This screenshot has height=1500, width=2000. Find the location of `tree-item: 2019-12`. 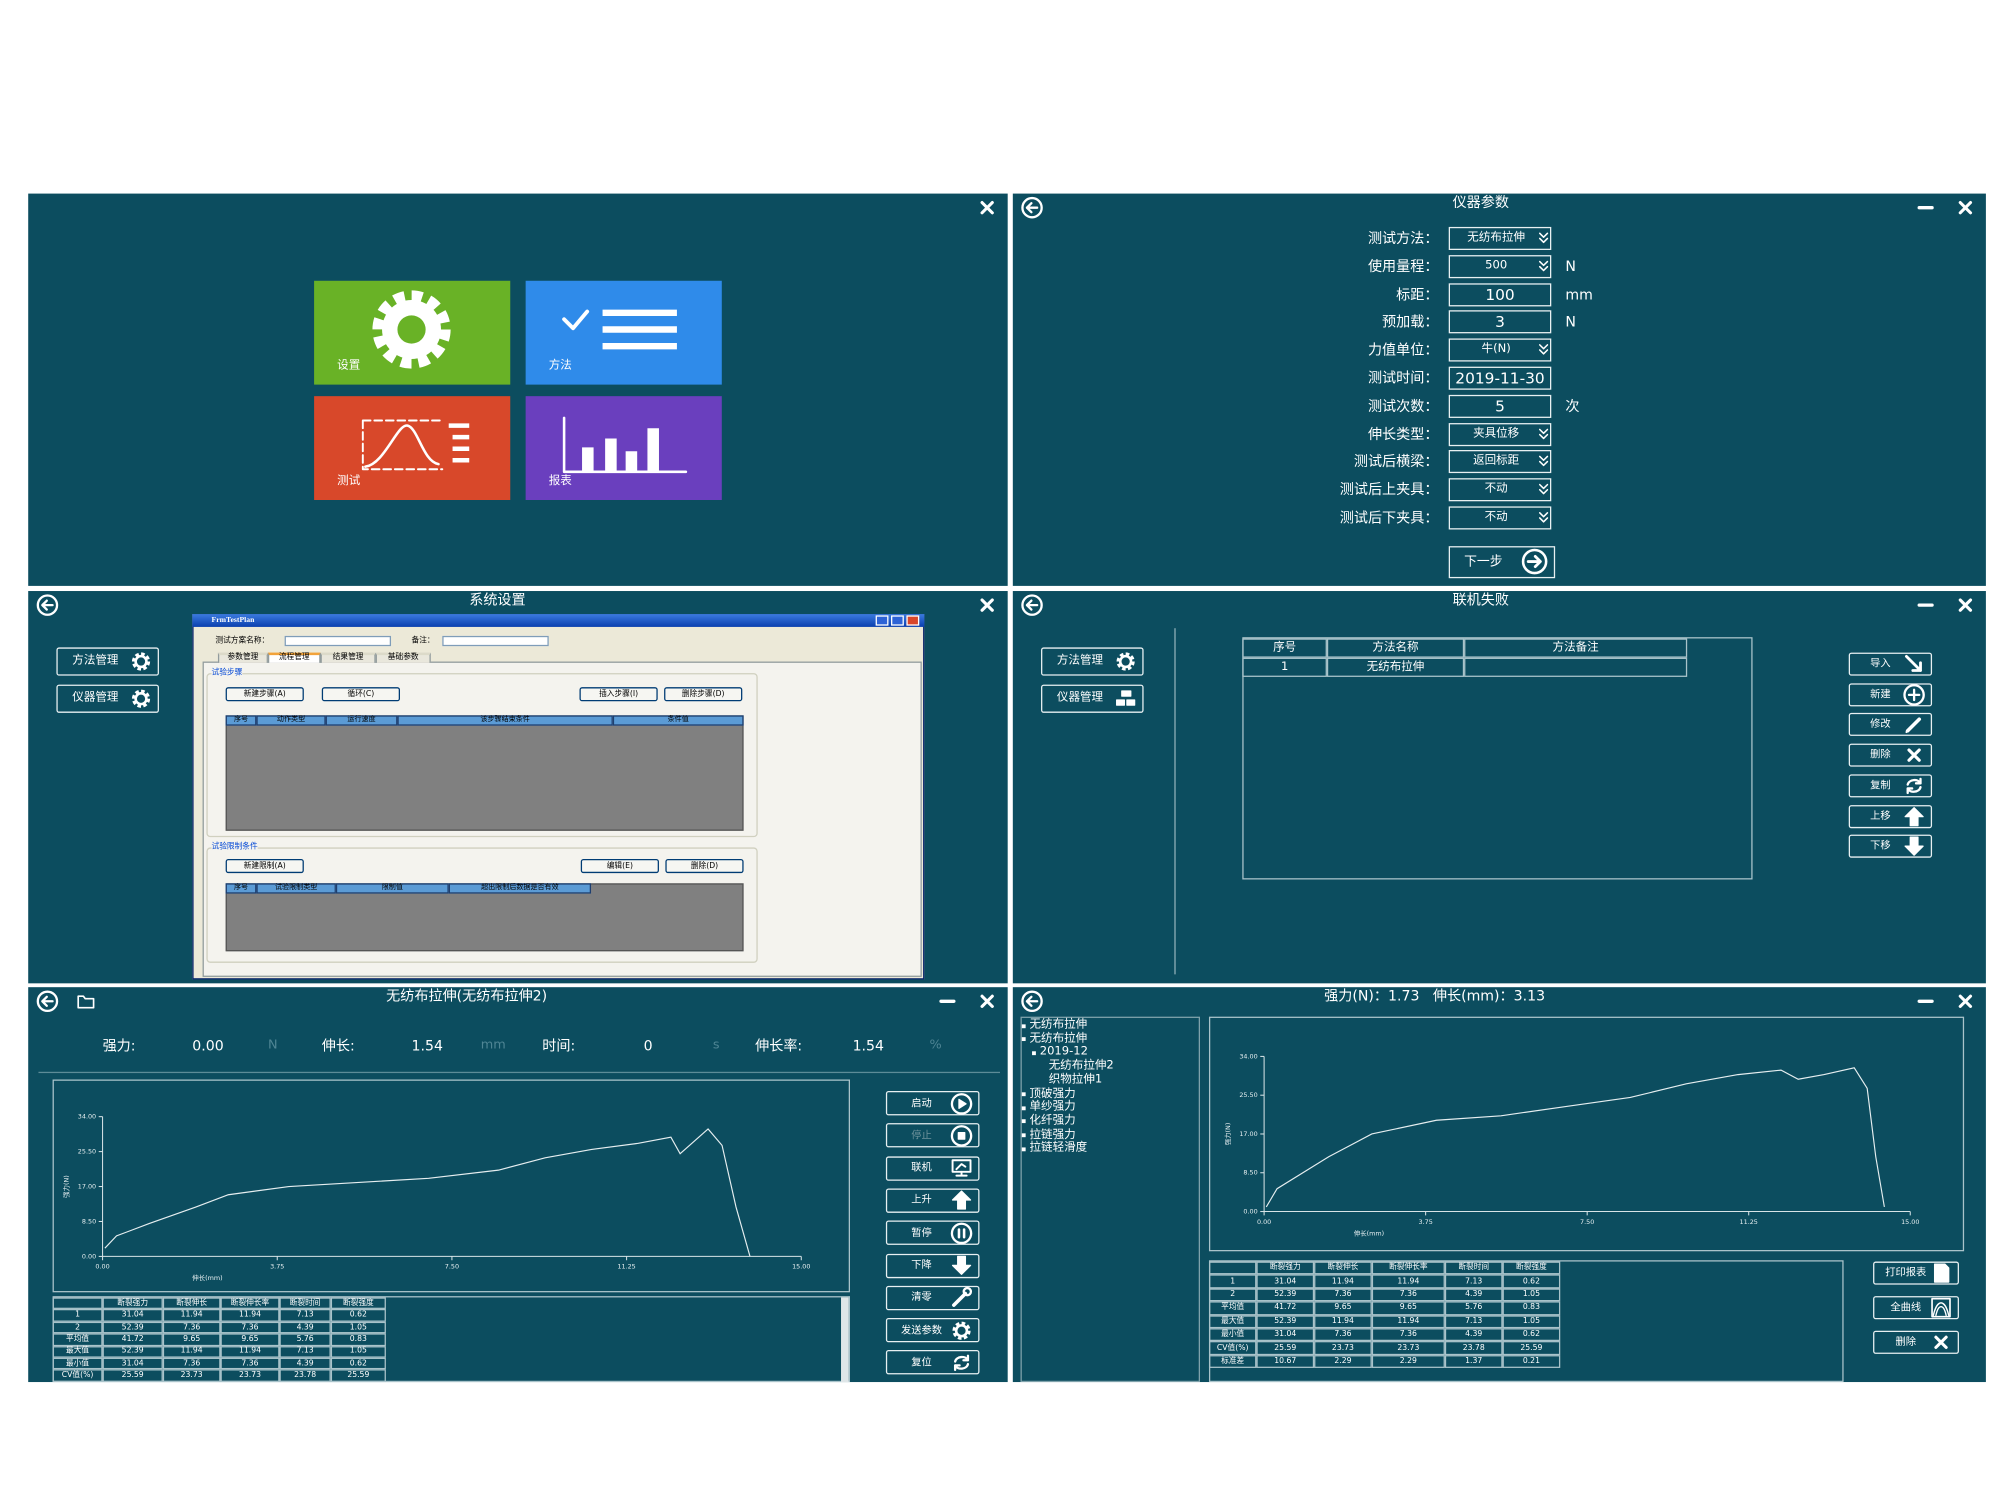

tree-item: 2019-12 is located at coordinates (1063, 1052).